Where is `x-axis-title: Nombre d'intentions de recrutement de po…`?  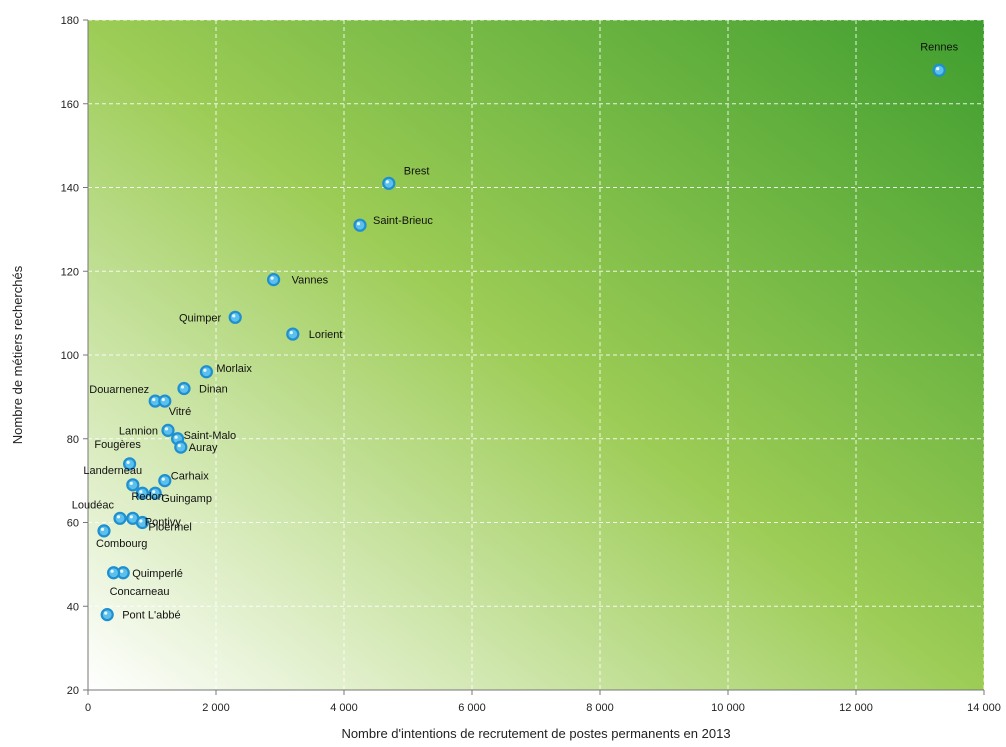 x-axis-title: Nombre d'intentions de recrutement de po… is located at coordinates (535, 733).